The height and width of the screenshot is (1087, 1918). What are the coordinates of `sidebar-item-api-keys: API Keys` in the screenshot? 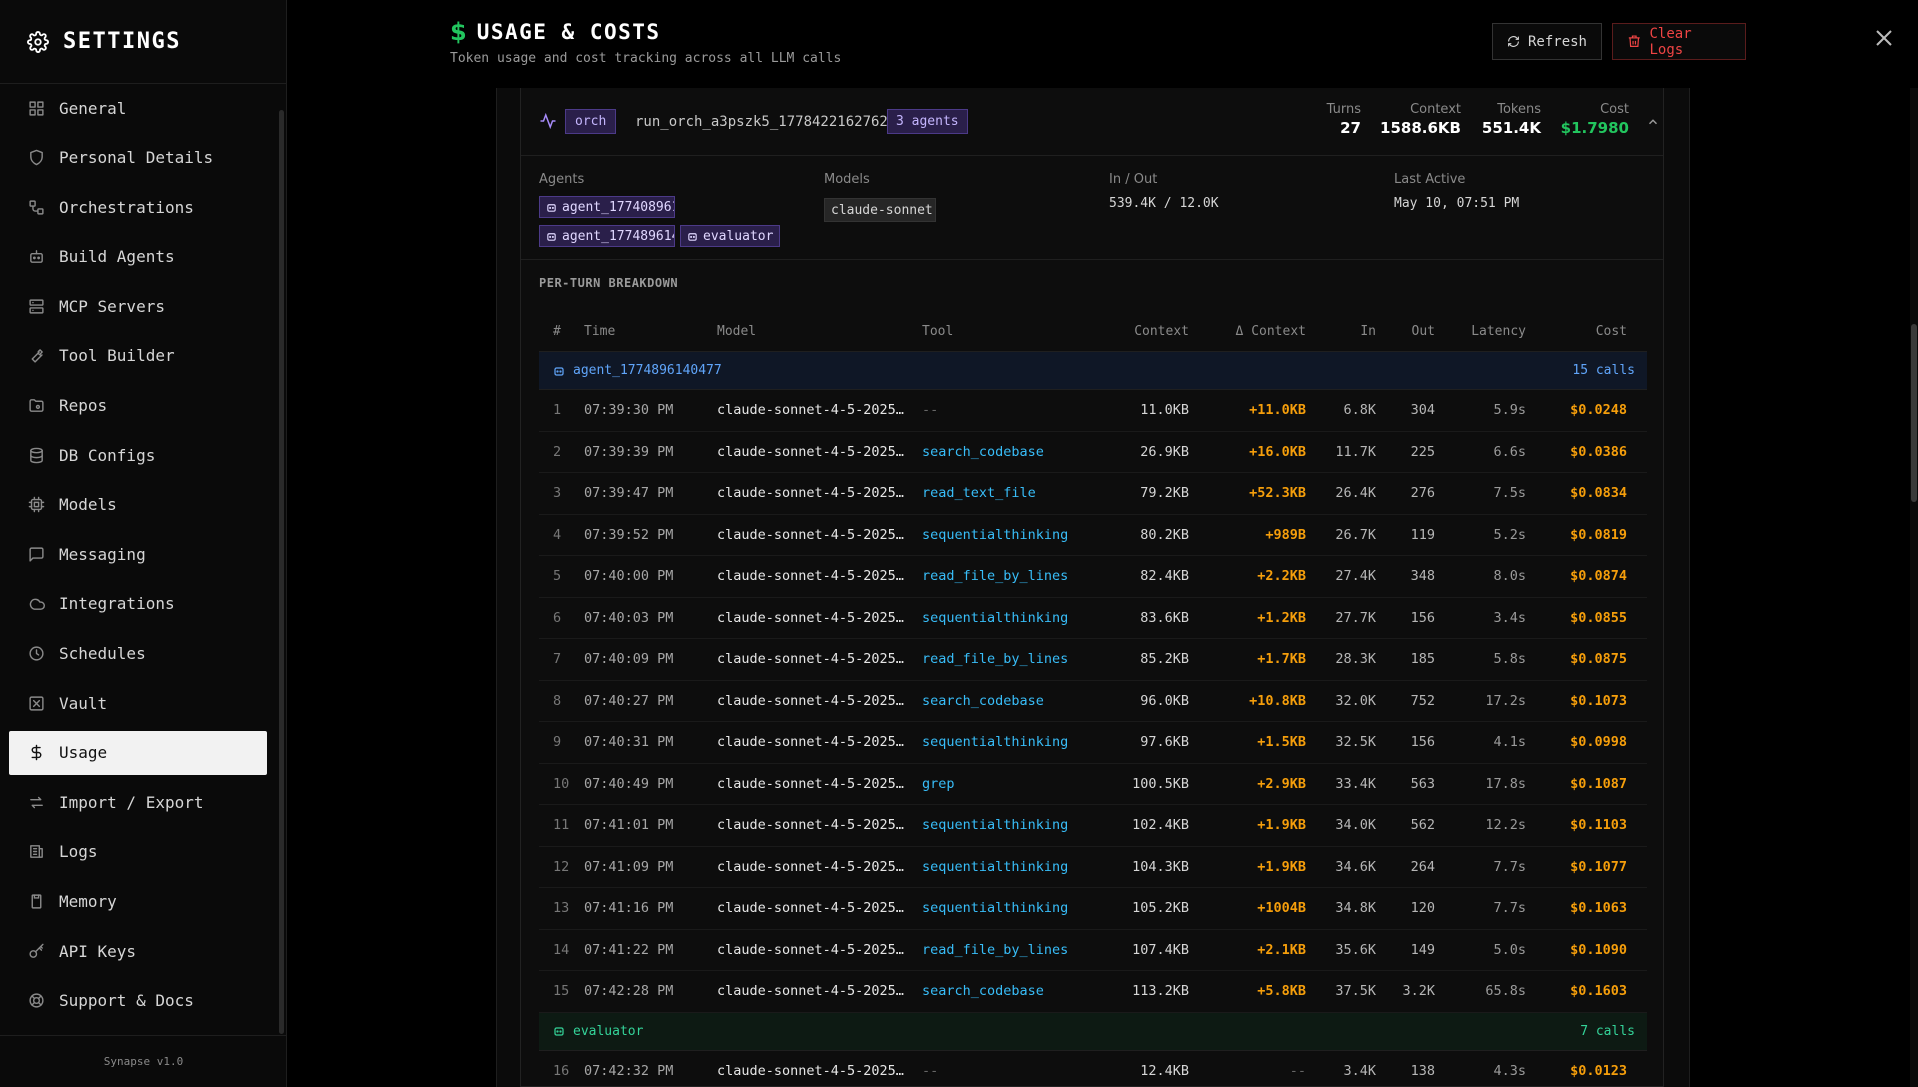 It's located at (138, 951).